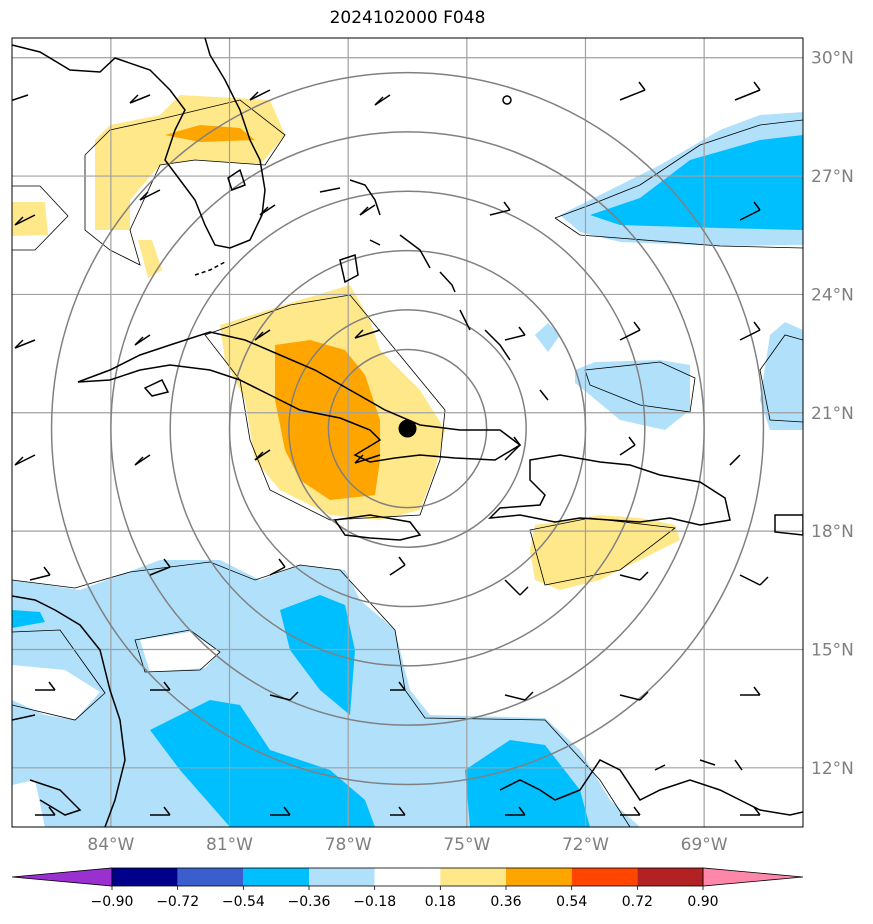 The height and width of the screenshot is (924, 873). I want to click on central-america-coast, so click(69, 711).